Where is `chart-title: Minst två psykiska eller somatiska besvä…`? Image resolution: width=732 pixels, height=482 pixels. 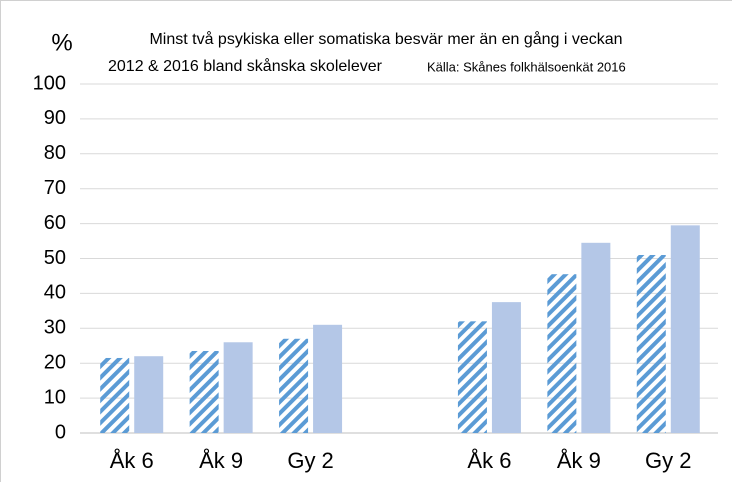
chart-title: Minst två psykiska eller somatiska besvä… is located at coordinates (385, 39).